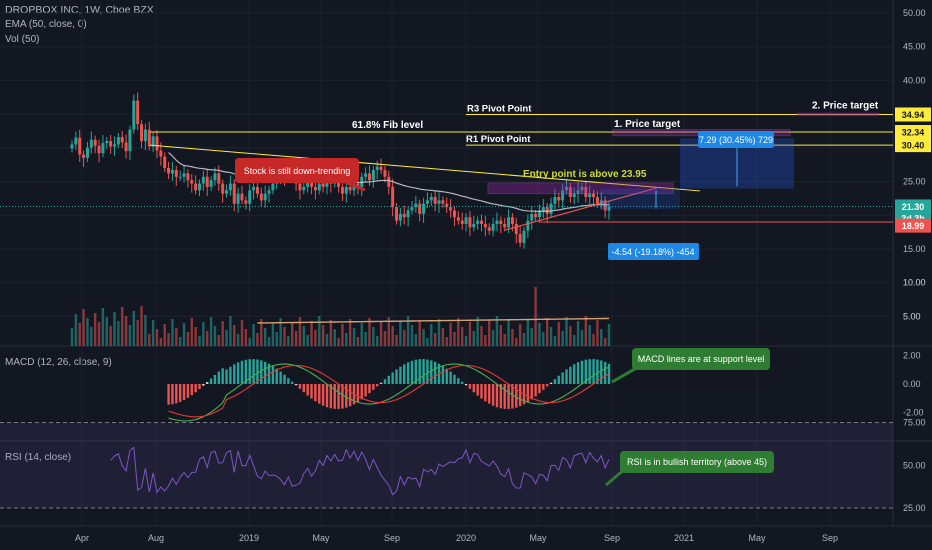  What do you see at coordinates (389, 391) in the screenshot?
I see `signal-line` at bounding box center [389, 391].